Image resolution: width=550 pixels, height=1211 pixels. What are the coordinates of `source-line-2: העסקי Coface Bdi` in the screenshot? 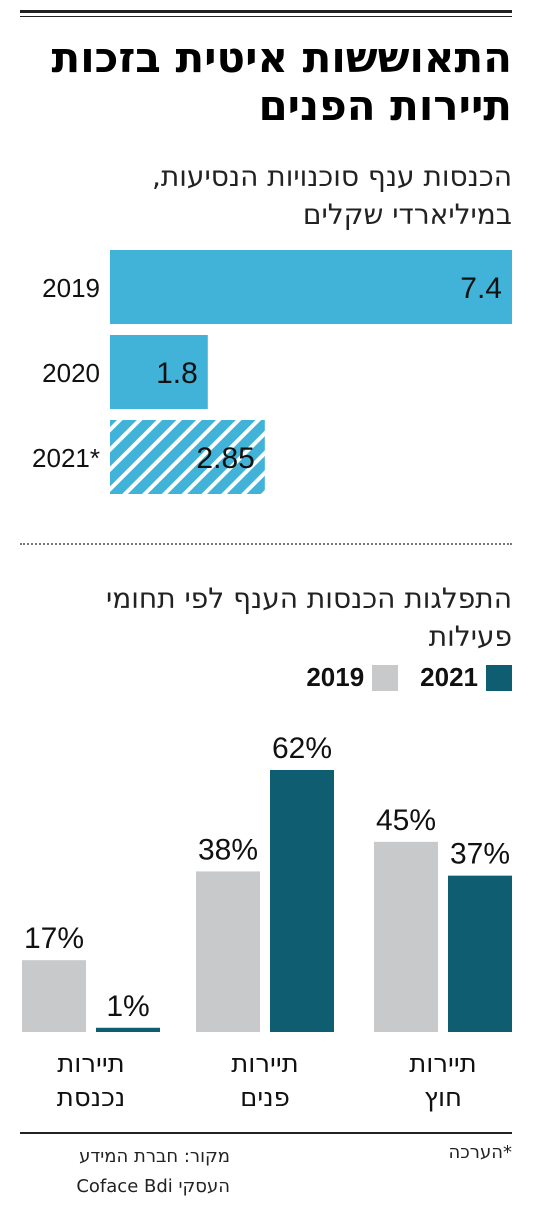 It's located at (153, 1186).